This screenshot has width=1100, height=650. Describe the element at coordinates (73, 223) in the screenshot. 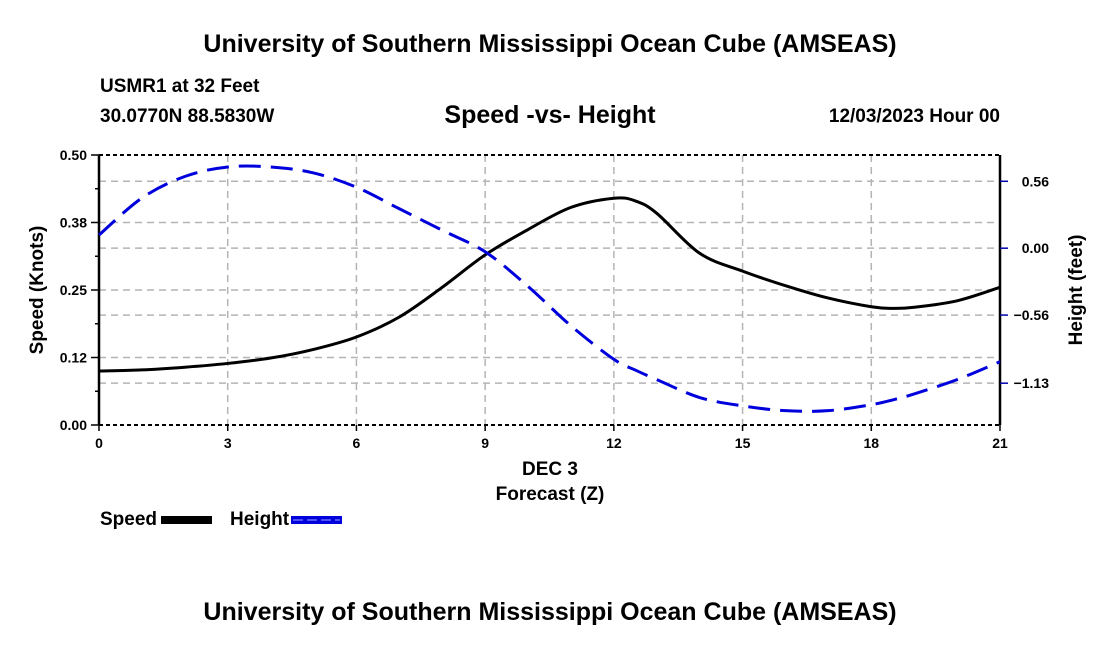

I see `y-tick-label: 0.38` at that location.